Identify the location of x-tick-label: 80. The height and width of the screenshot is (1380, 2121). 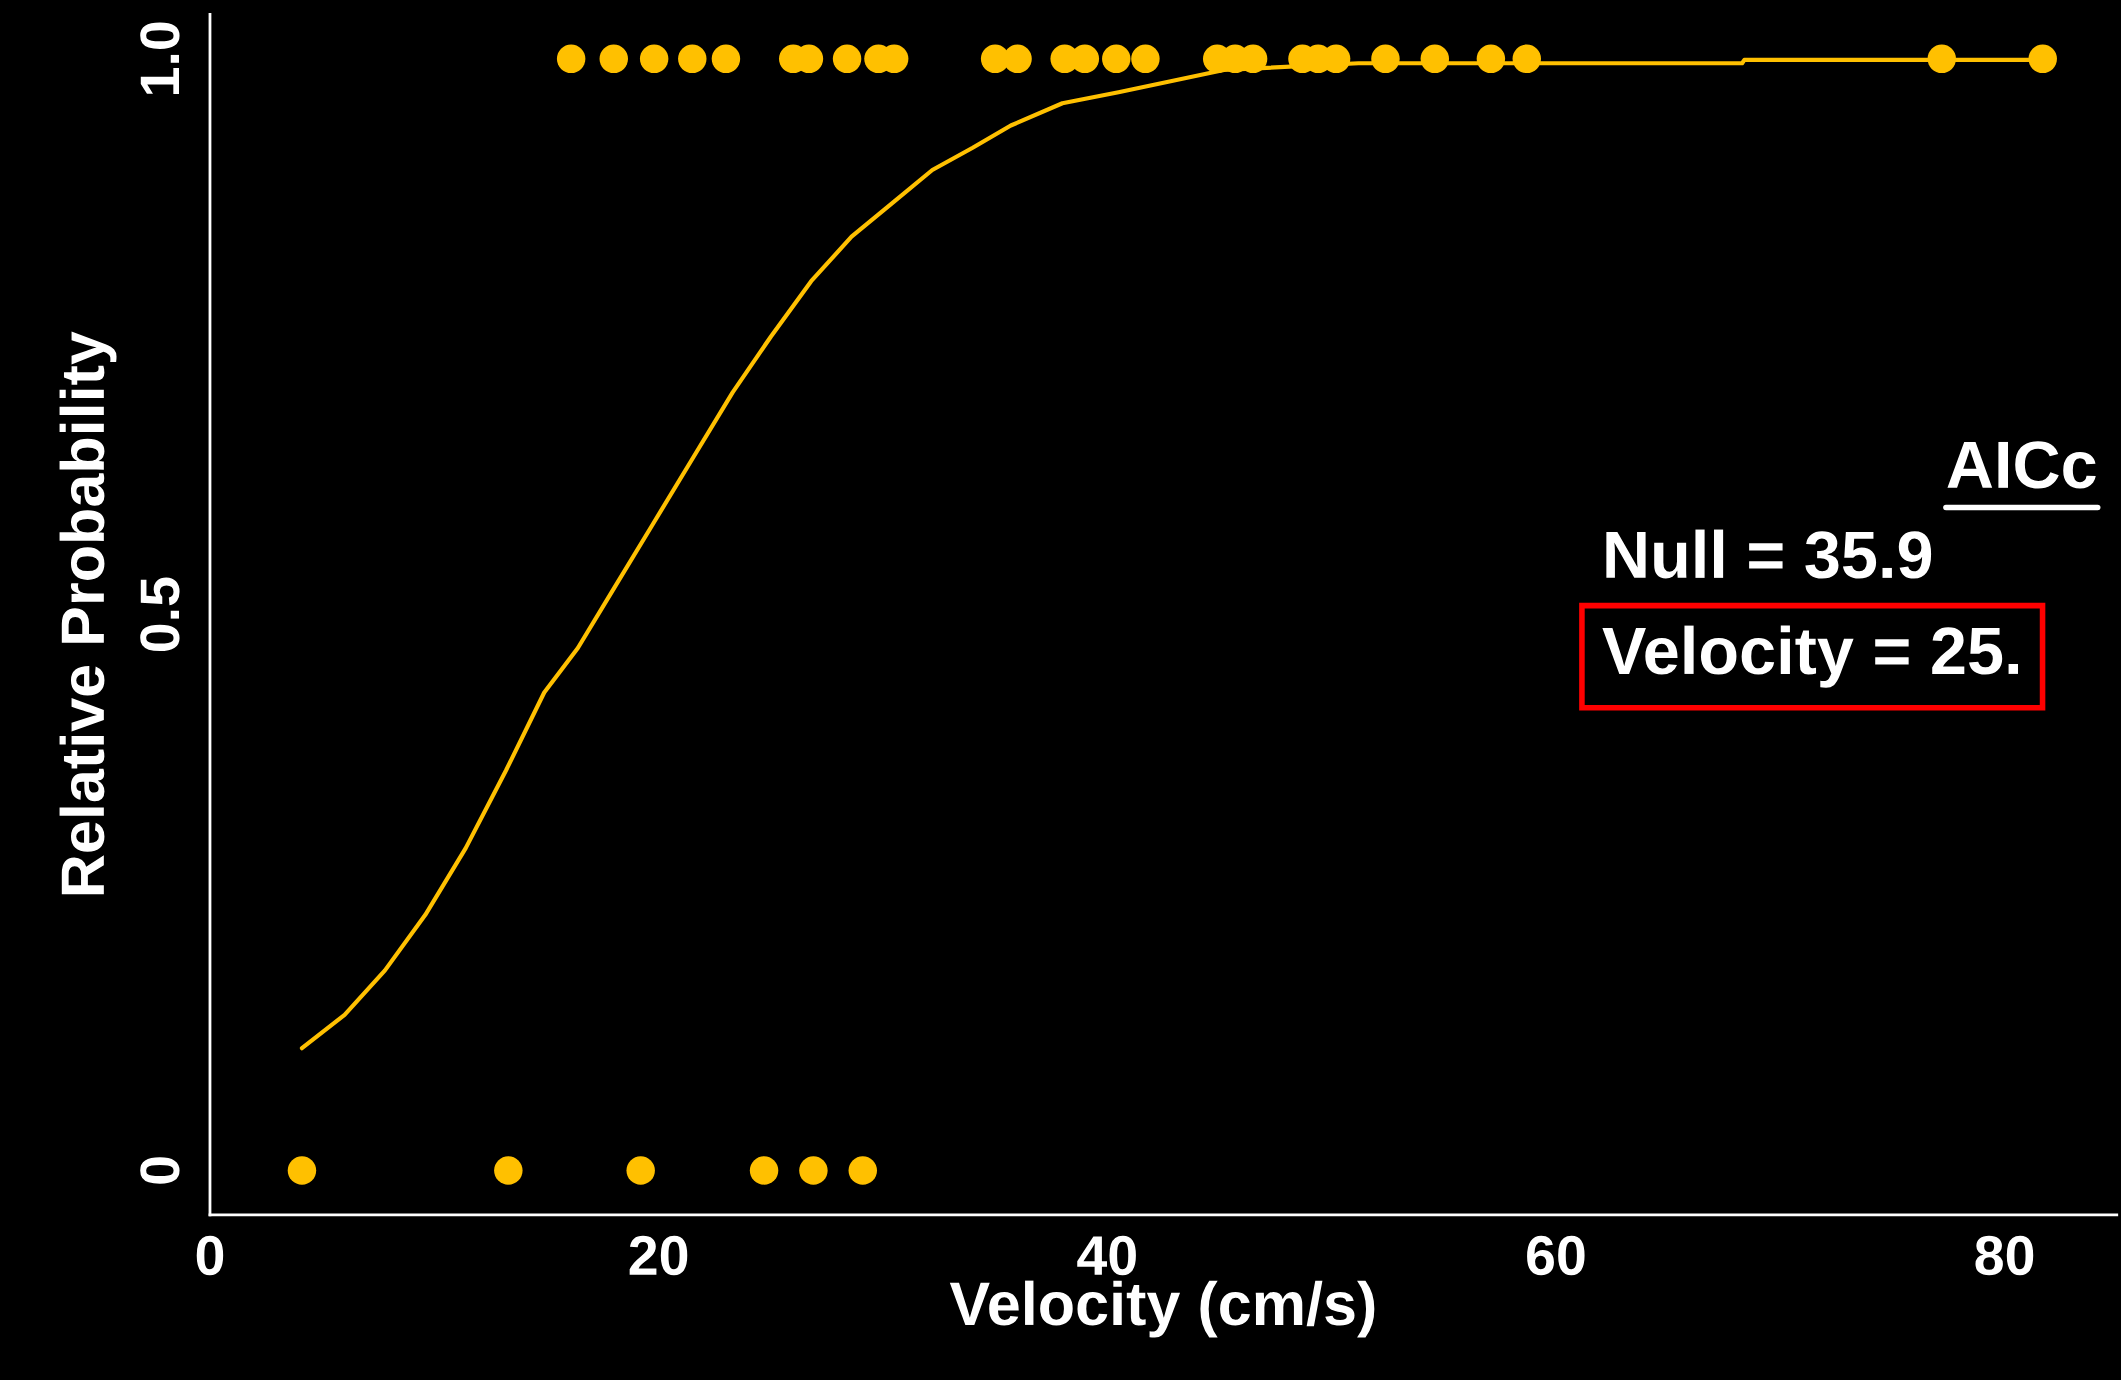
(2004, 1255).